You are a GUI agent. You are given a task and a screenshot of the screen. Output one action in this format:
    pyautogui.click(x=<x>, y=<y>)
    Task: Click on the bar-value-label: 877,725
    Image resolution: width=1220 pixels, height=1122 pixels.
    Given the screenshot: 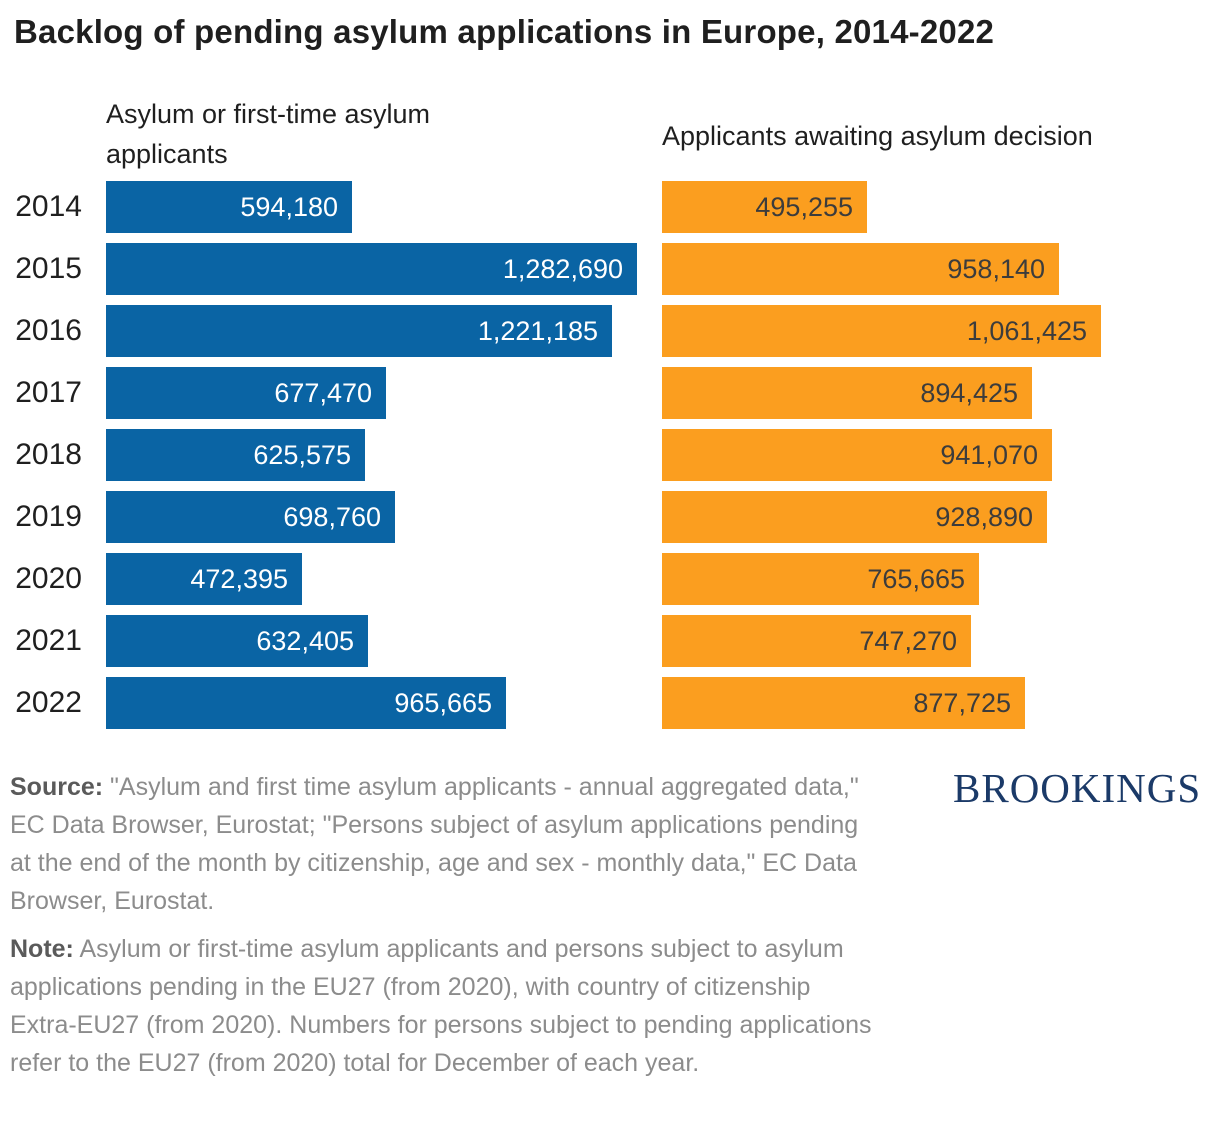 What is the action you would take?
    pyautogui.click(x=962, y=702)
    